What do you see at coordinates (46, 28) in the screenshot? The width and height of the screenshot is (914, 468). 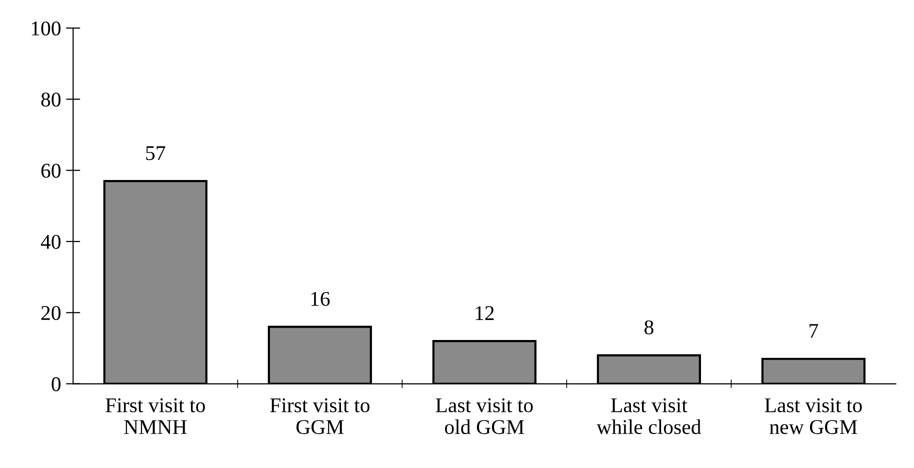 I see `y-tick-label: 100` at bounding box center [46, 28].